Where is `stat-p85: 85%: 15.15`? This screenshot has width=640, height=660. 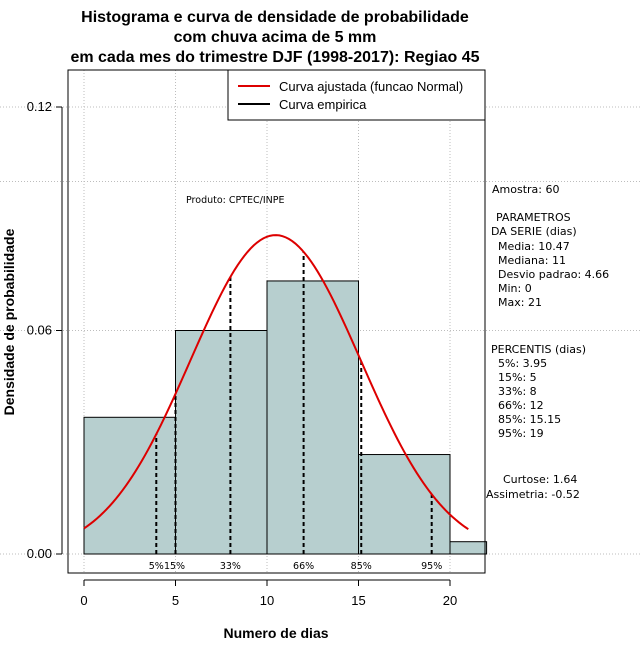
stat-p85: 85%: 15.15 is located at coordinates (529, 419).